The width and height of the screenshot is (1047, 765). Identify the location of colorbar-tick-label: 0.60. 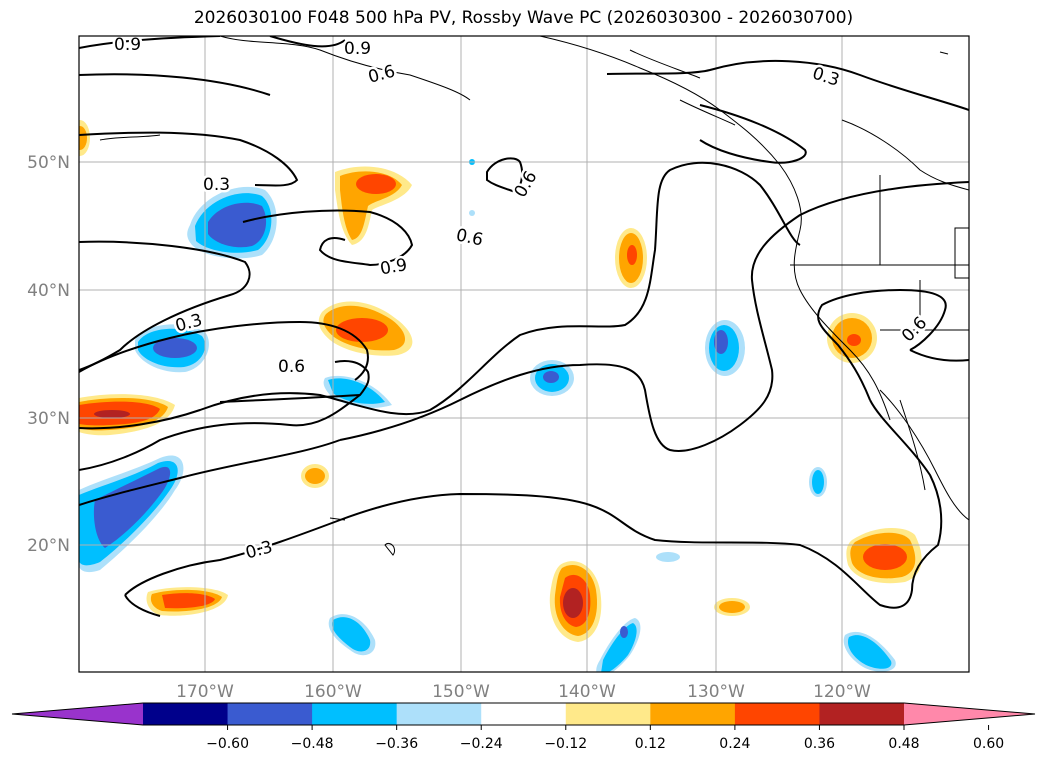
(988, 744).